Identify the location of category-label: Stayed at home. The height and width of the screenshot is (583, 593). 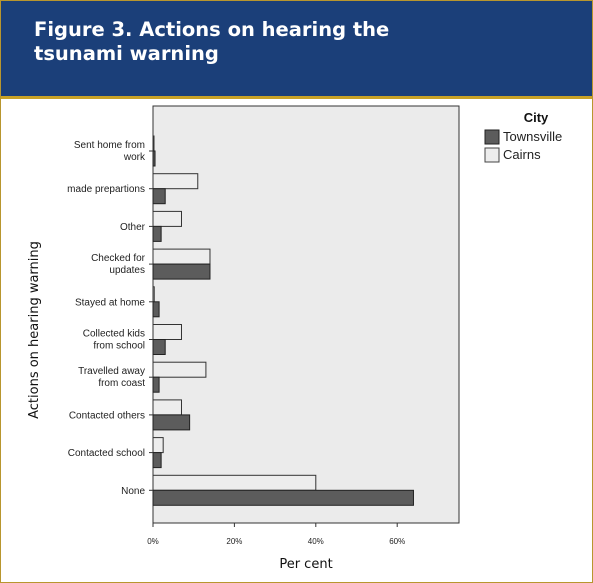
(110, 302).